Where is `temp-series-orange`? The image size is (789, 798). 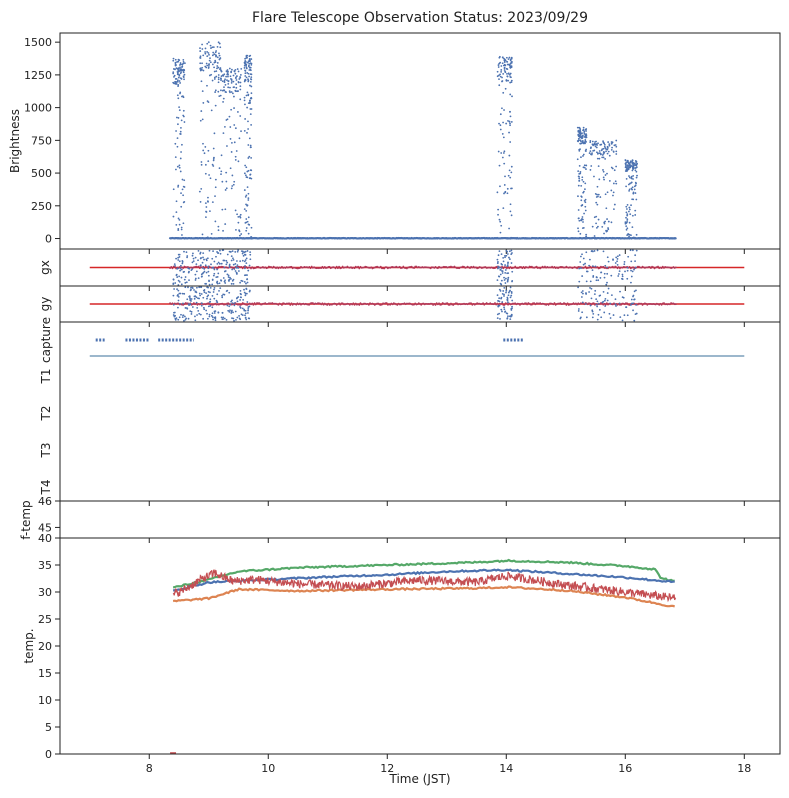 temp-series-orange is located at coordinates (423, 596).